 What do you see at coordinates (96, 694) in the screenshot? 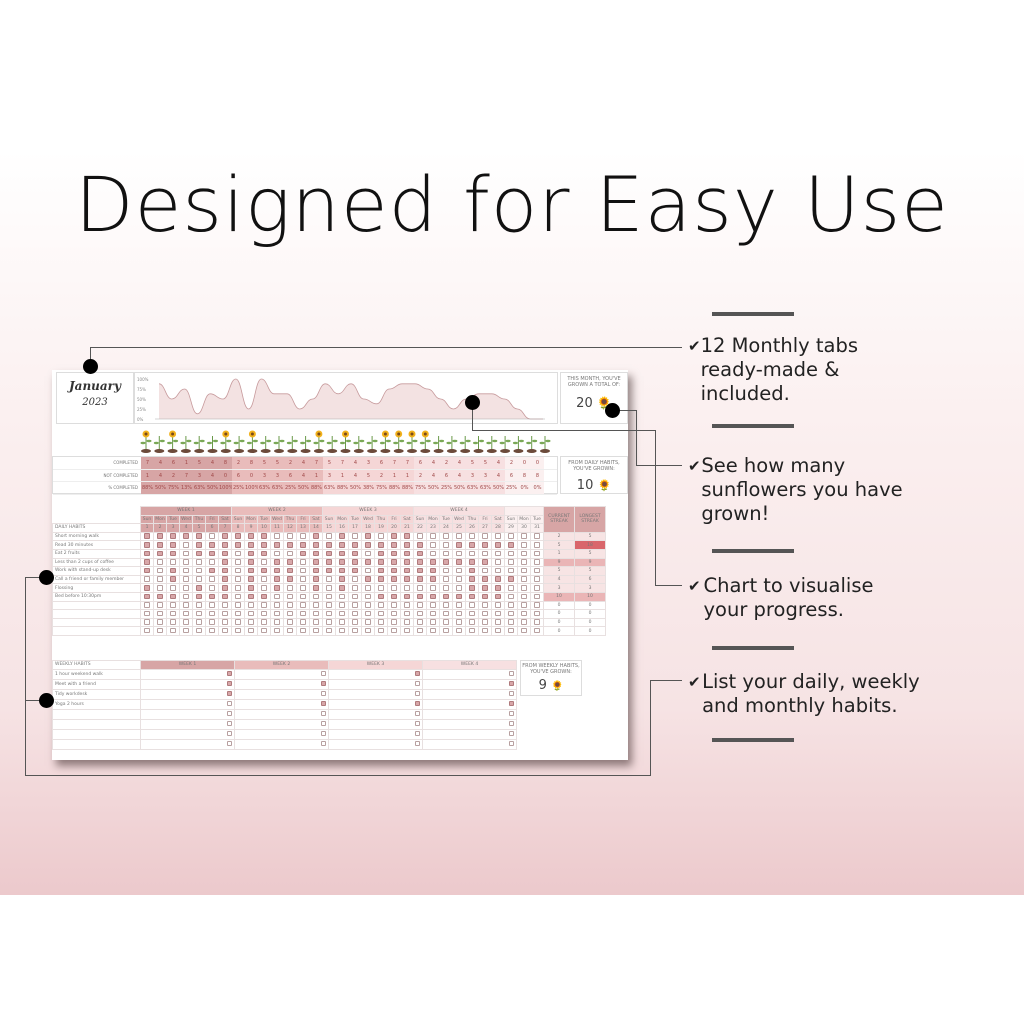
I see `habit-name: Tidy workdesk` at bounding box center [96, 694].